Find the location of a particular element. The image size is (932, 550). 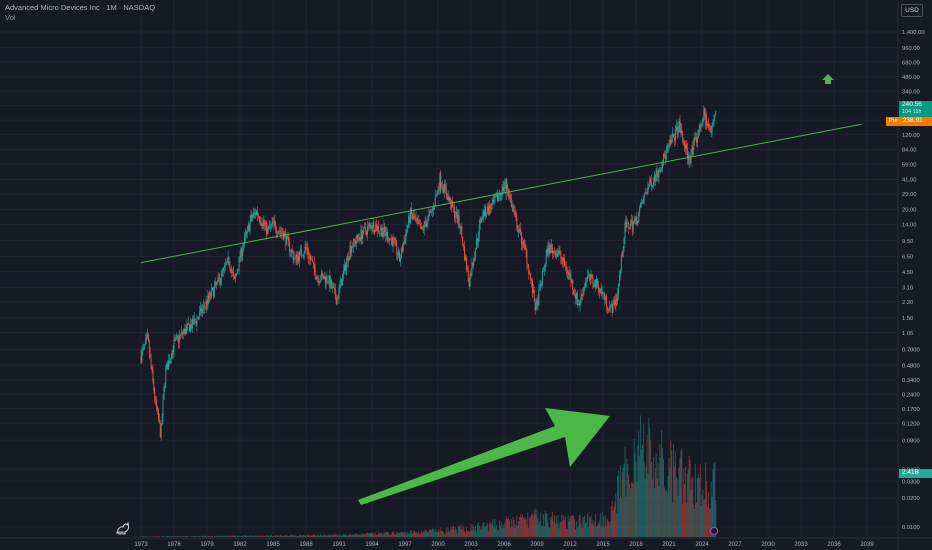

volume-indicator-label: Vol is located at coordinates (10, 17).